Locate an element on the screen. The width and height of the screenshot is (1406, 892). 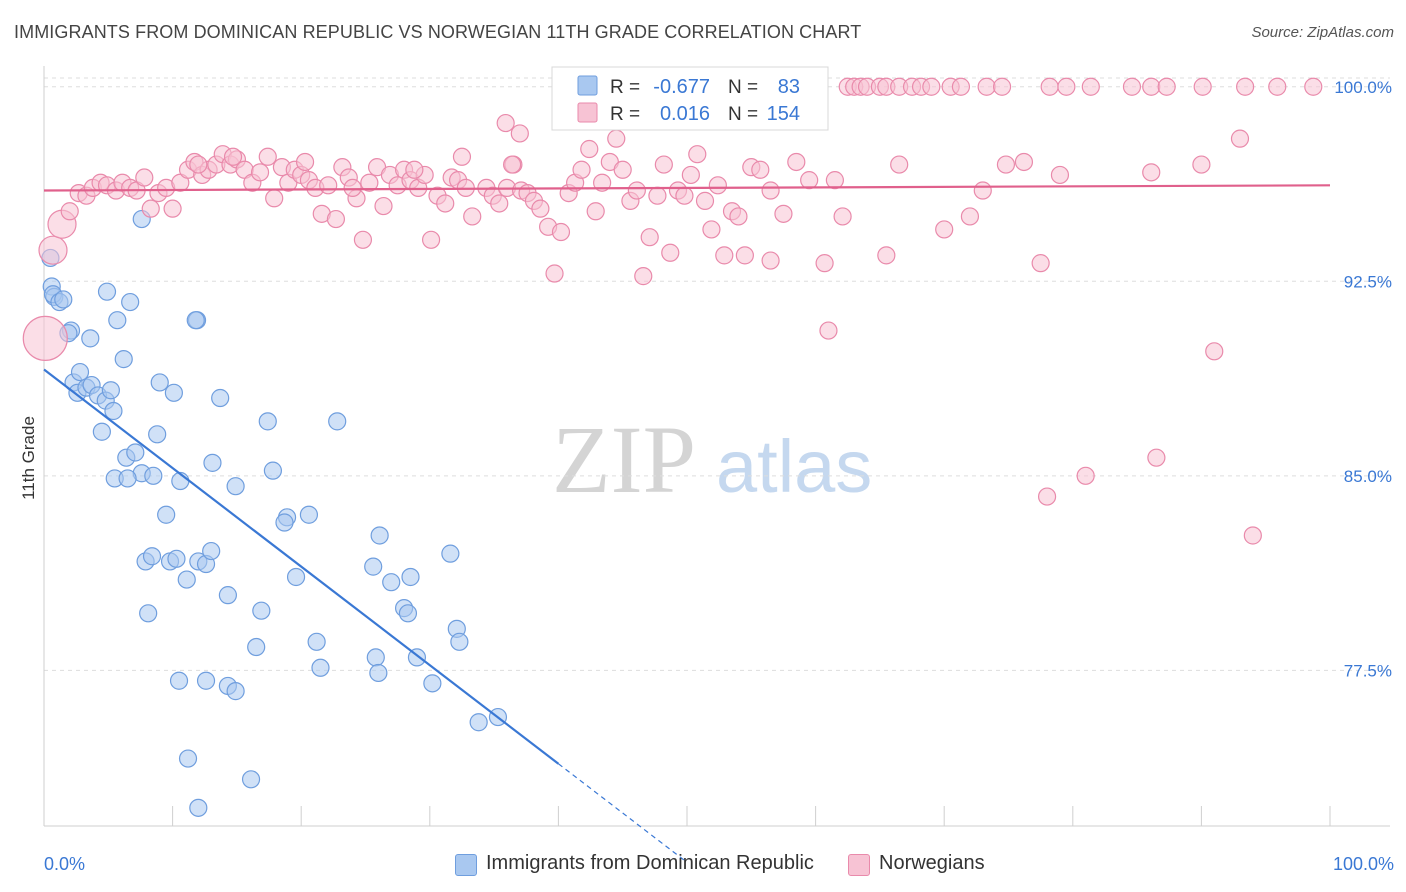
stats-r-label: R = is located at coordinates (625, 114).